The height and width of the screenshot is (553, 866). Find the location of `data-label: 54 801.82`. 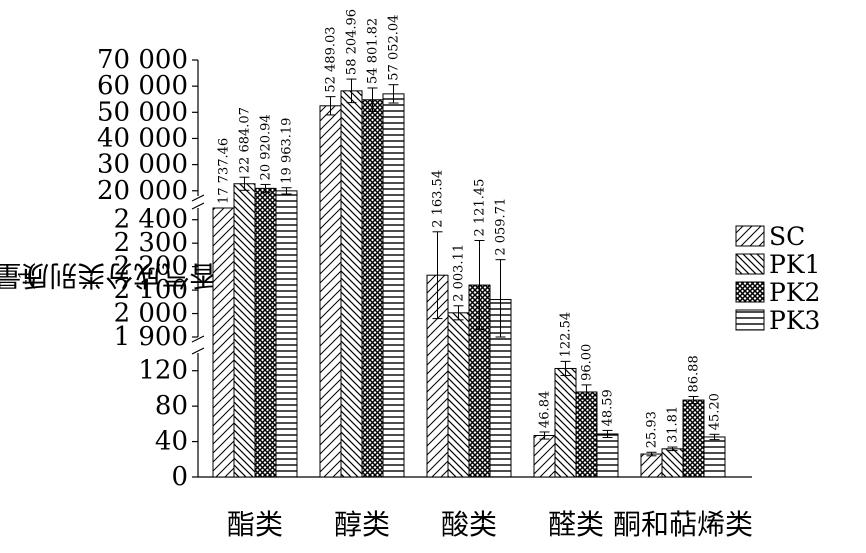

data-label: 54 801.82 is located at coordinates (373, 51).